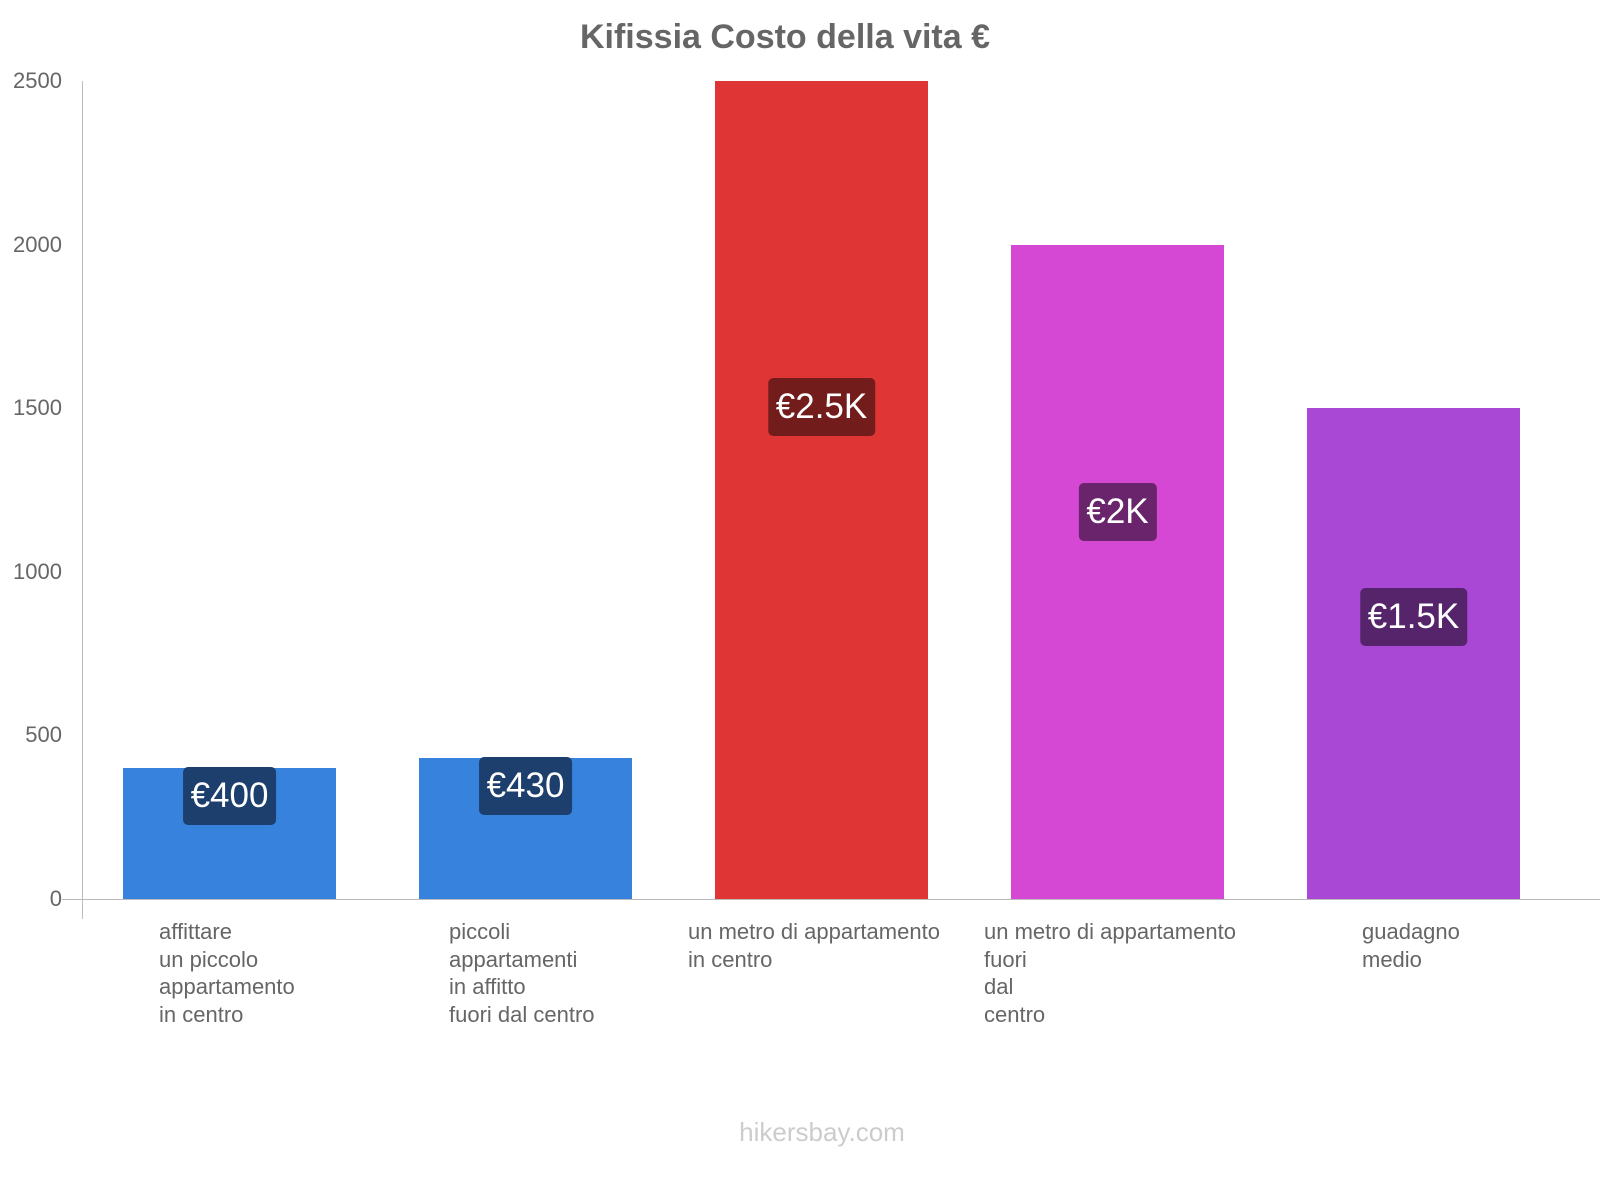 The image size is (1600, 1200). Describe the element at coordinates (55, 898) in the screenshot. I see `y-tick-label: 0` at that location.